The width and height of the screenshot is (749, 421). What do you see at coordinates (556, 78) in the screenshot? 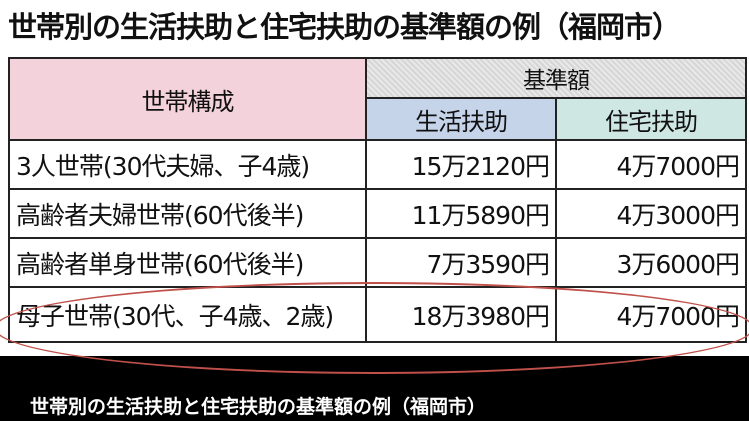
I see `standard-amount-header: 基準額` at bounding box center [556, 78].